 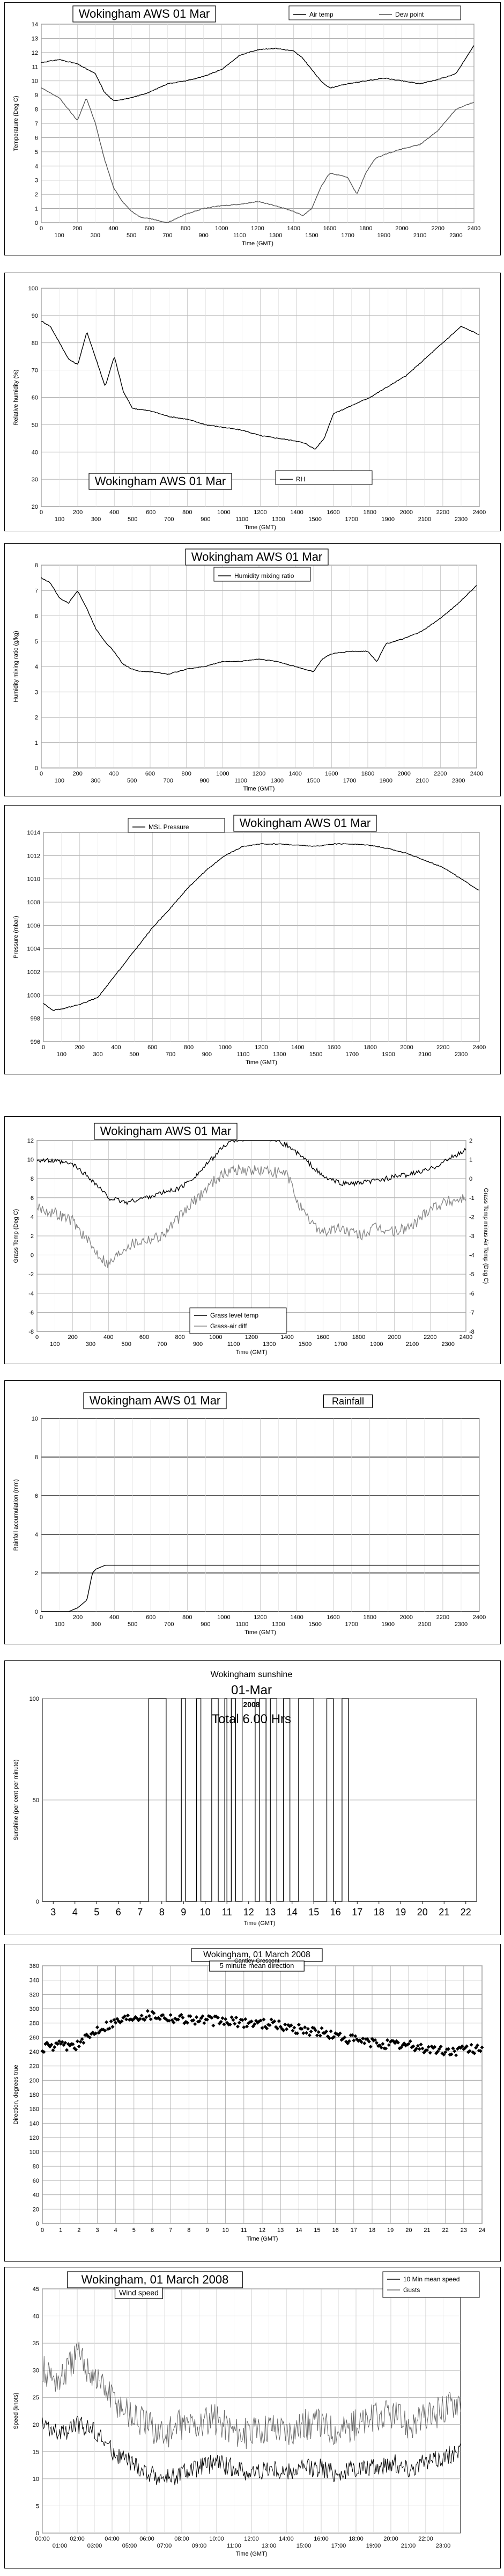 What do you see at coordinates (36, 195) in the screenshot?
I see `y-tick-label: 2` at bounding box center [36, 195].